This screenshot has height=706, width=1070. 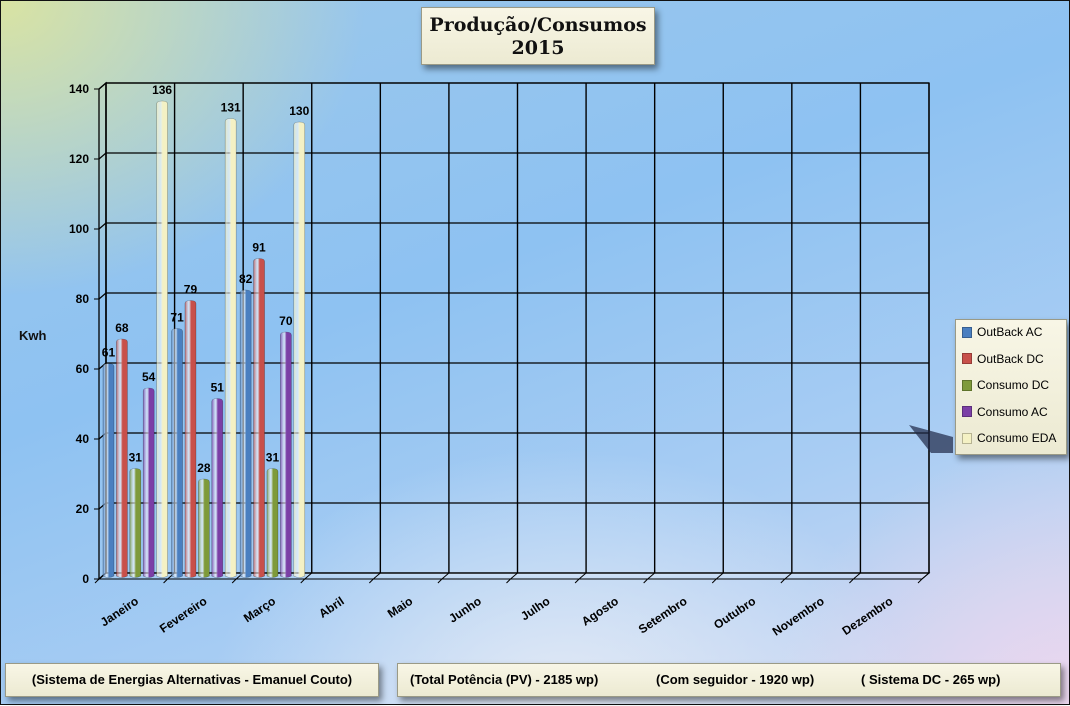 What do you see at coordinates (1010, 332) in the screenshot?
I see `legend-label: OutBack AC` at bounding box center [1010, 332].